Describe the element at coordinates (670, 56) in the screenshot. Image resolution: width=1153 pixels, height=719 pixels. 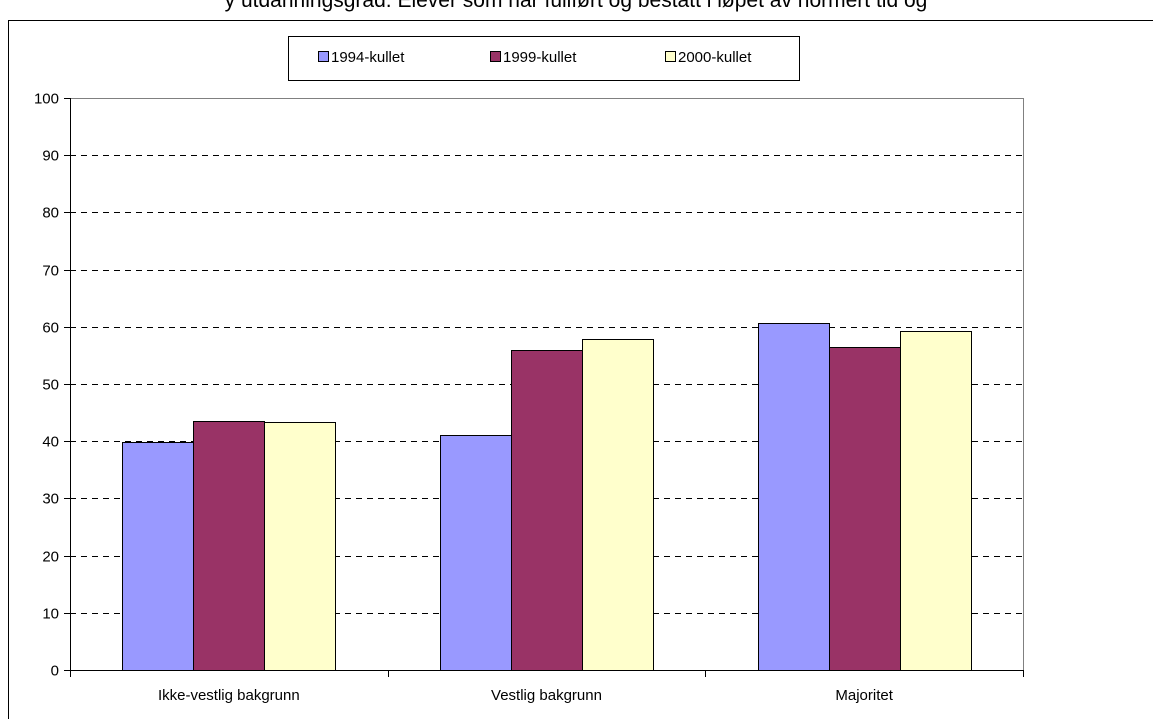
I see `legend-swatch-2000` at that location.